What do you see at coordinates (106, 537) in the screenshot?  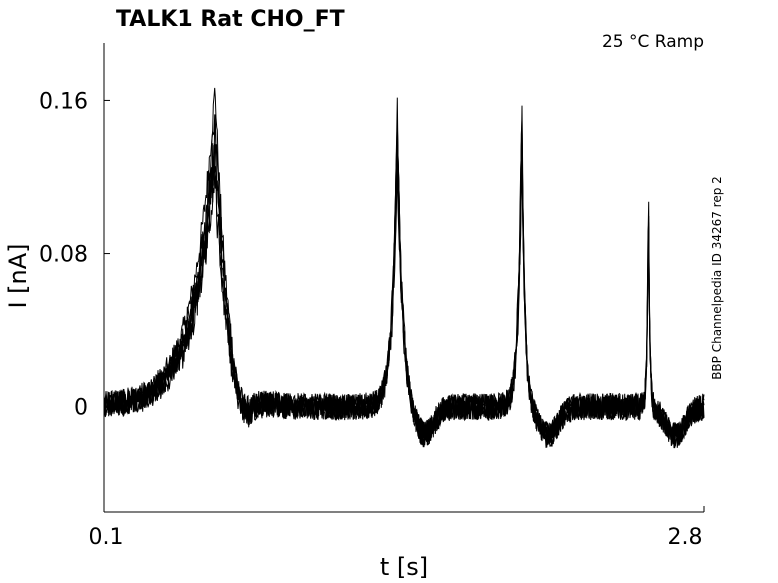 I see `x-tick-label: 0.1` at bounding box center [106, 537].